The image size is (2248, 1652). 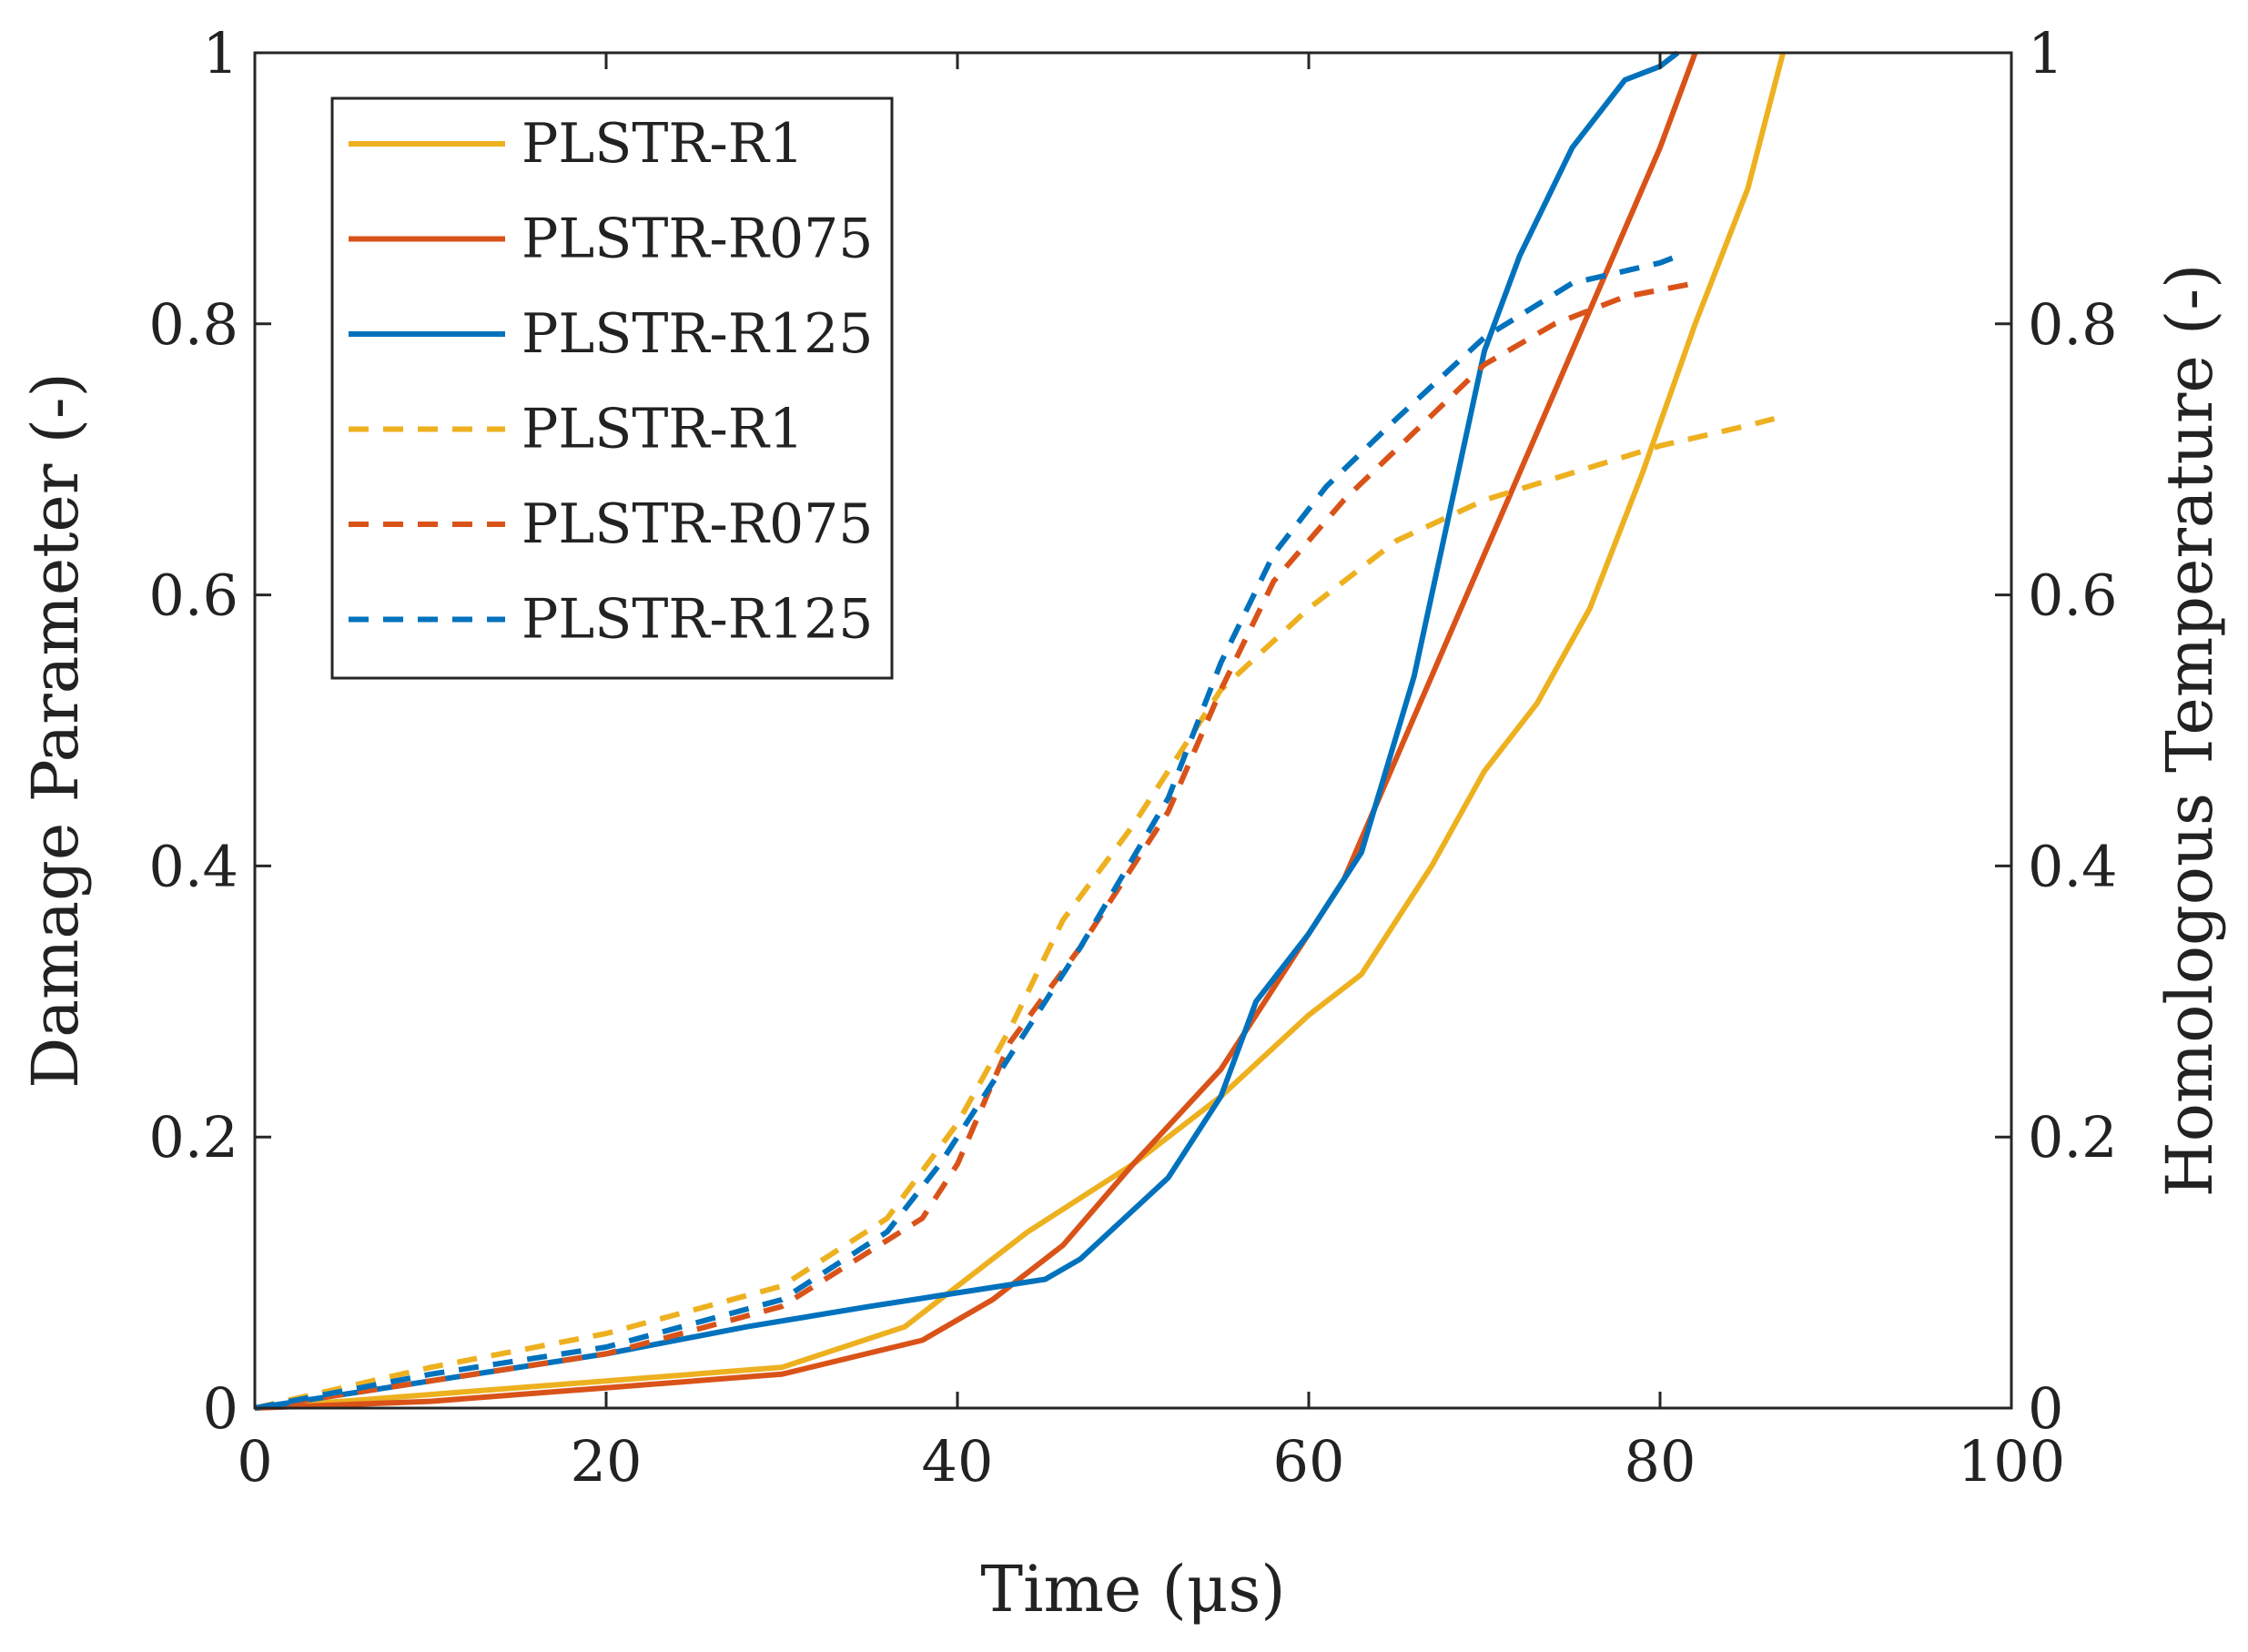 I want to click on y2-tick-label: 0, so click(x=2045, y=1409).